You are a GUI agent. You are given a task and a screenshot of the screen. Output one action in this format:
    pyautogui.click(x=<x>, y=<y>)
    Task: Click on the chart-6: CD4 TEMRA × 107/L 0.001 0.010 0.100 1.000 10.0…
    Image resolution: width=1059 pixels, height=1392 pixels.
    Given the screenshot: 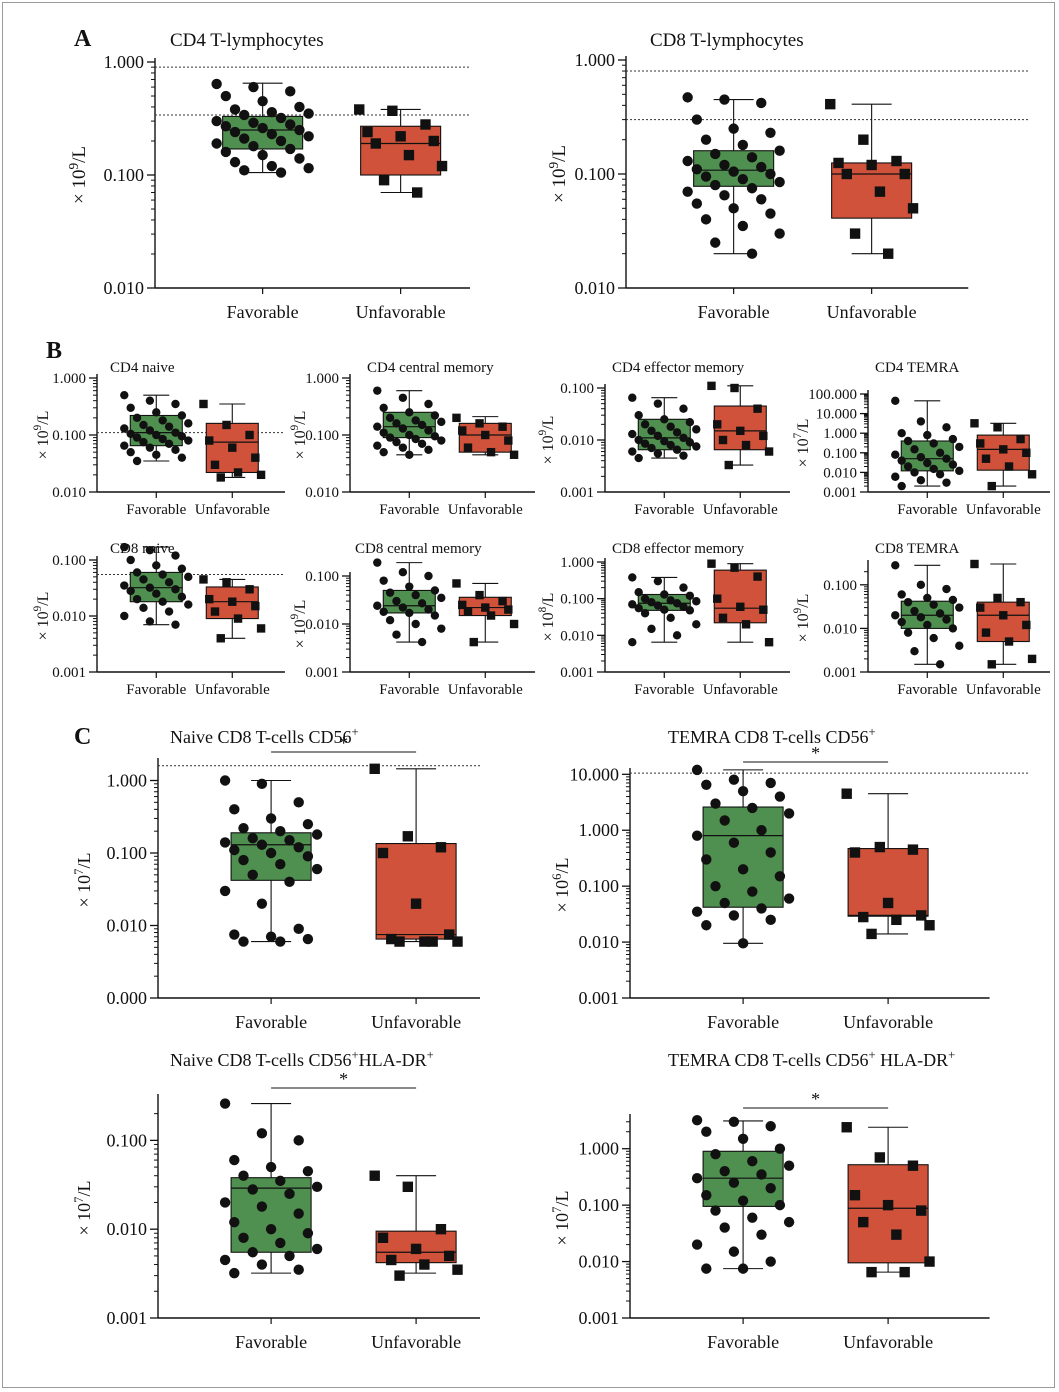 What is the action you would take?
    pyautogui.click(x=921, y=439)
    